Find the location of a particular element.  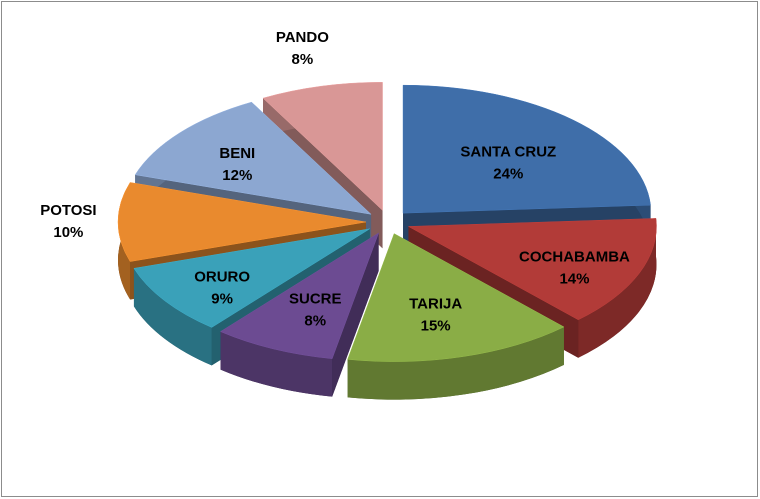

data-label-value: 14% is located at coordinates (574, 278).